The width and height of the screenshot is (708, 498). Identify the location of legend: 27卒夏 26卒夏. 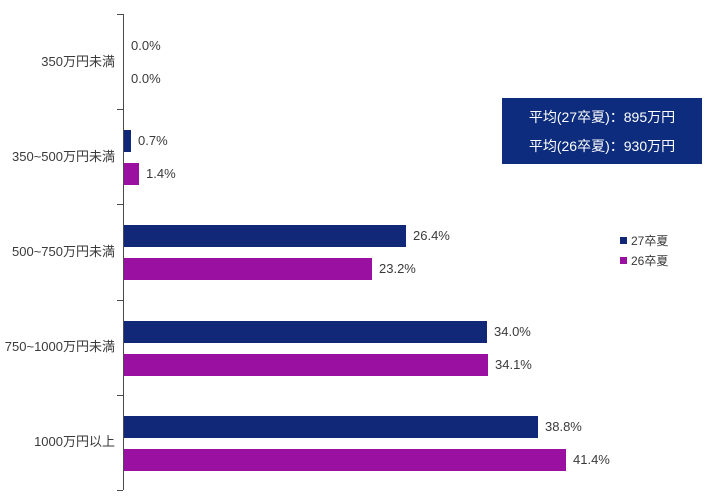
(644, 253).